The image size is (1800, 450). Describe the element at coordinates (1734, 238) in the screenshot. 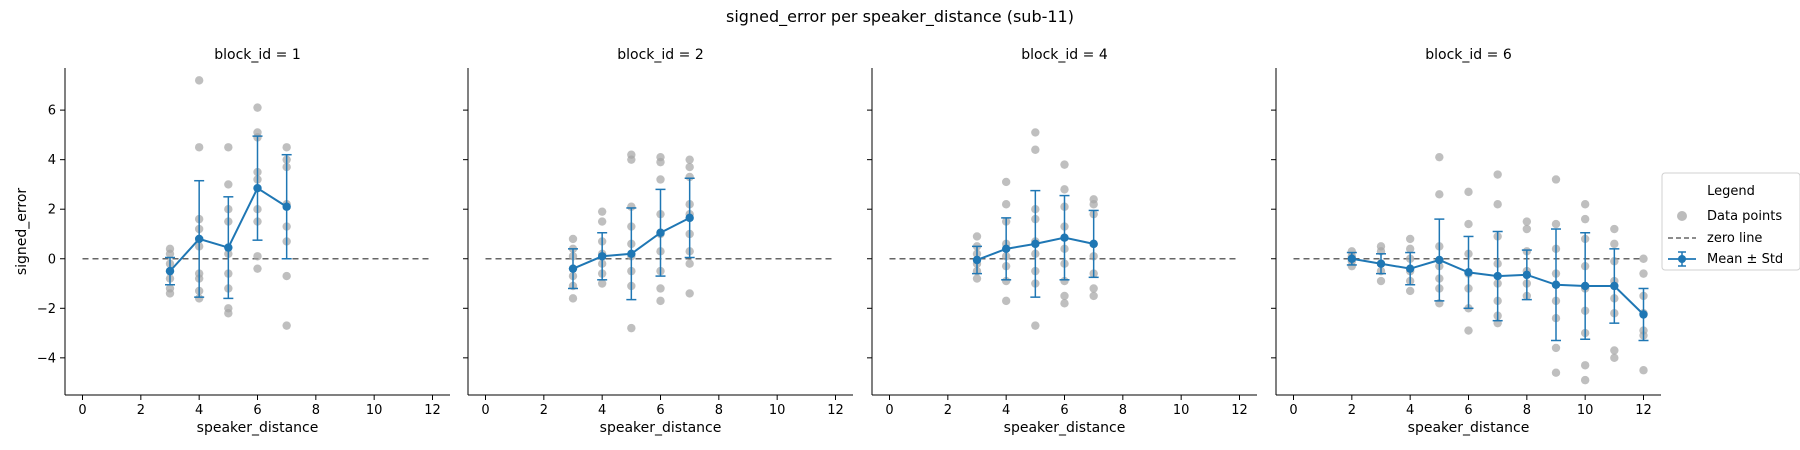

I see `legend-zero-line-label: zero line` at that location.